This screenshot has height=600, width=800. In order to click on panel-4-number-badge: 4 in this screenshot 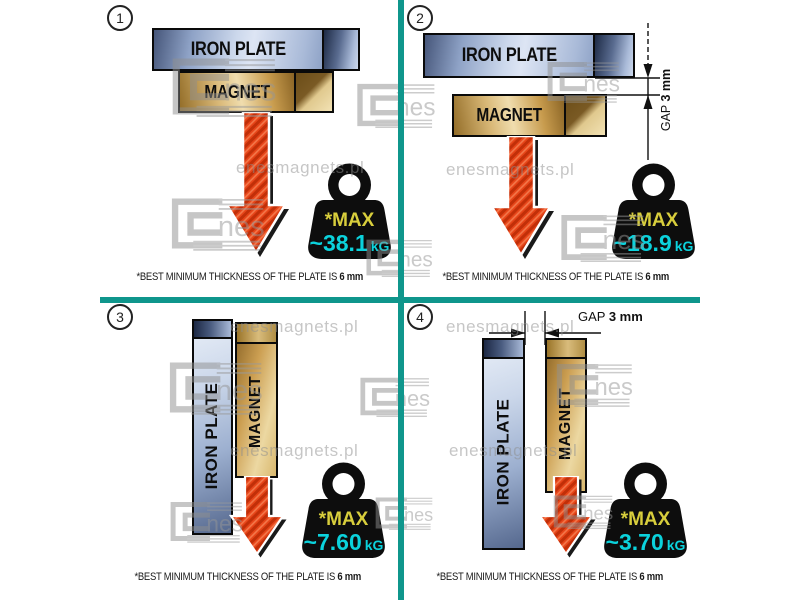, I will do `click(420, 317)`.